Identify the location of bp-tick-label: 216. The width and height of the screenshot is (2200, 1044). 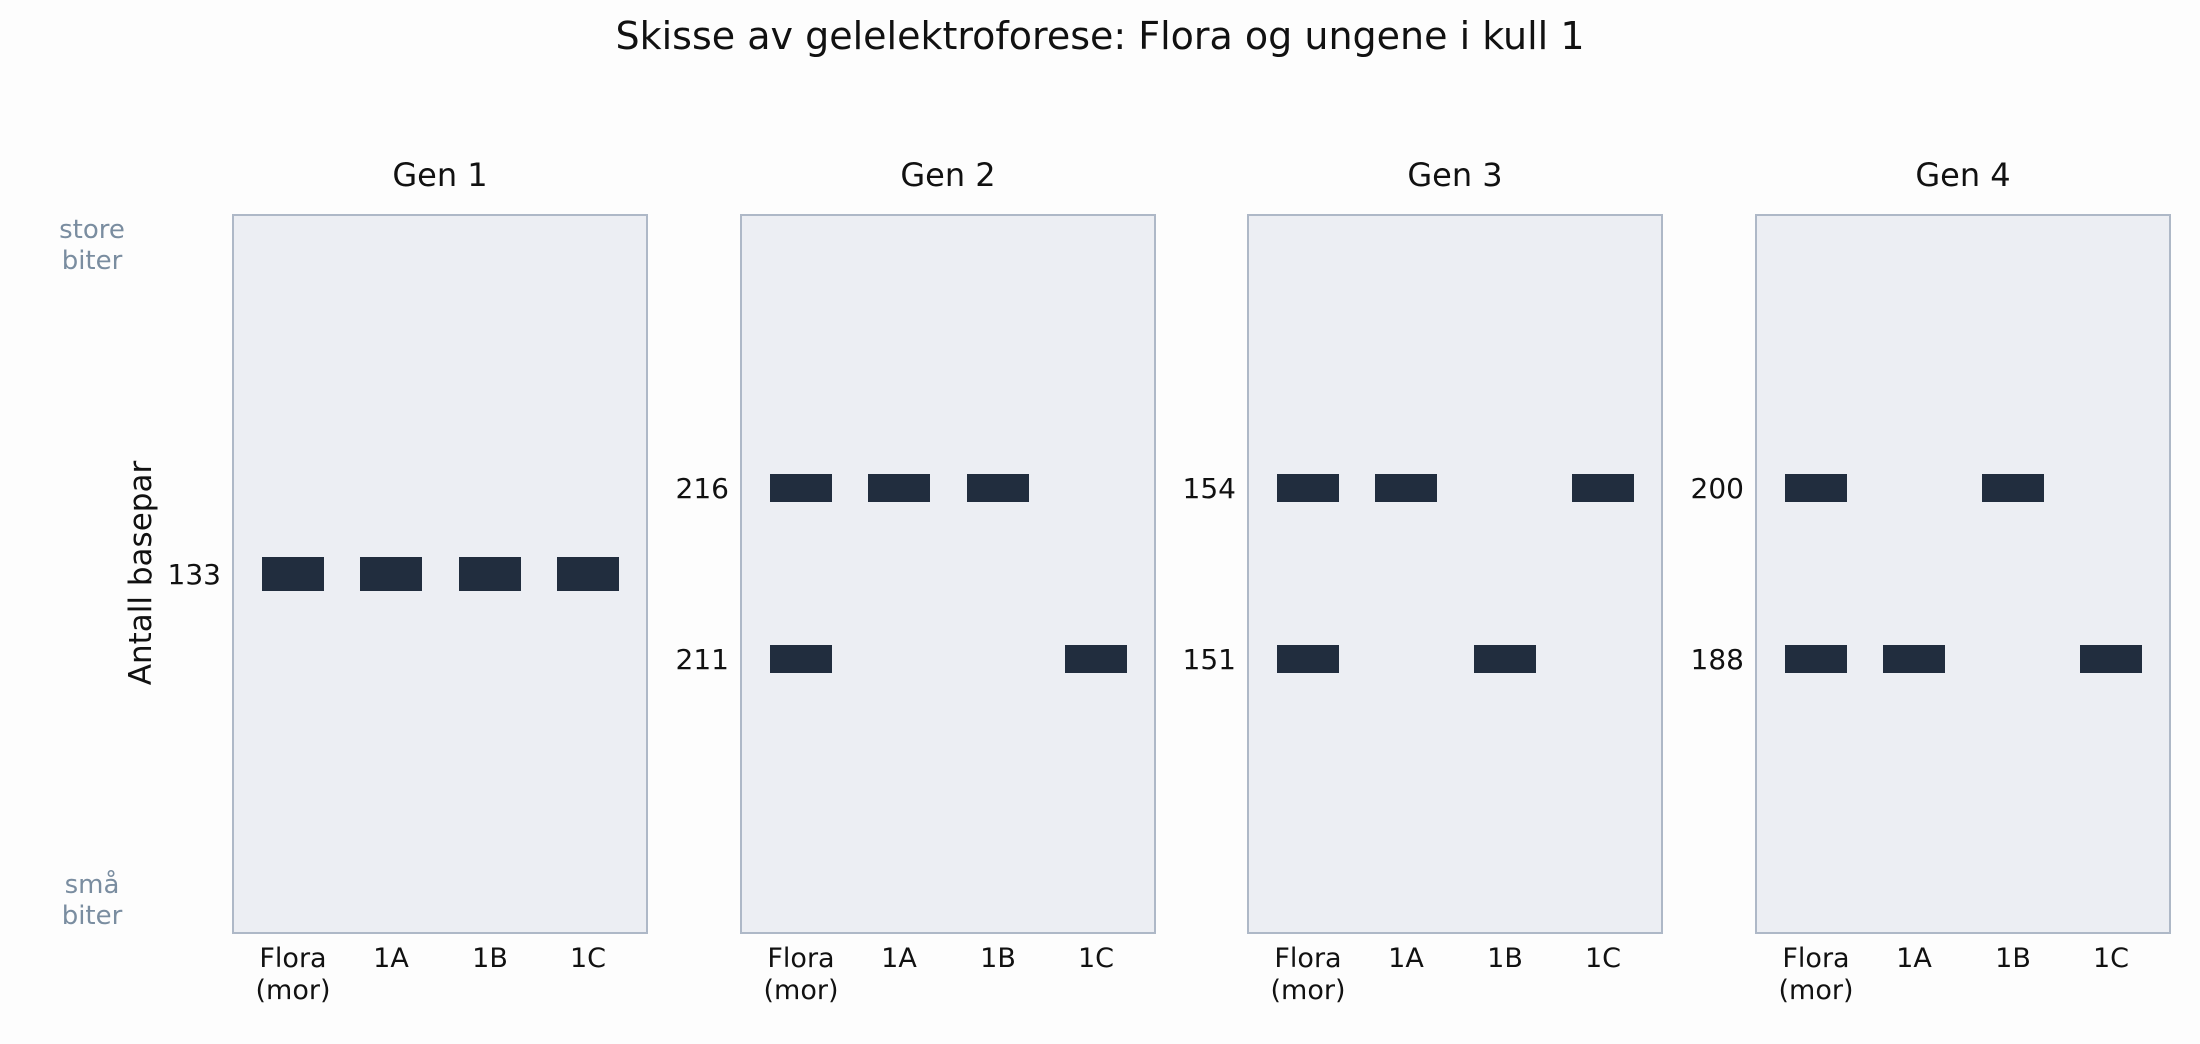
(702, 488).